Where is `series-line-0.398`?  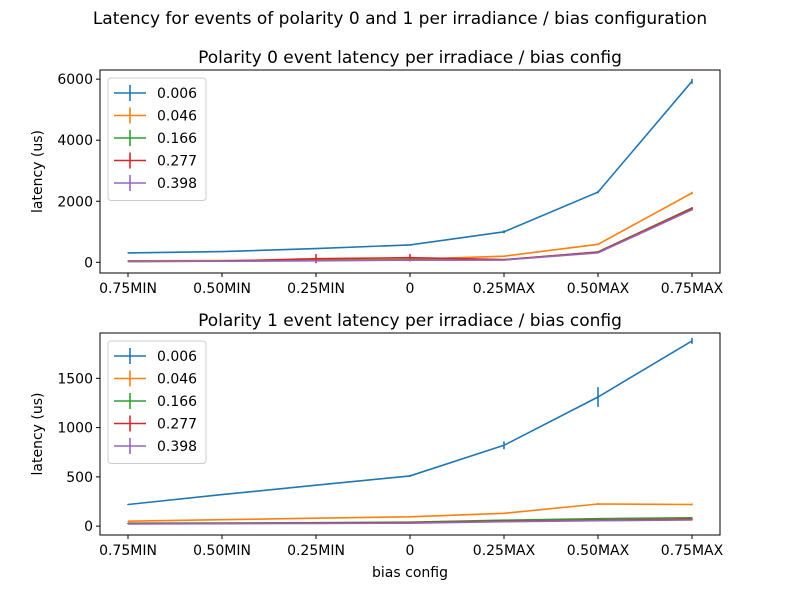 series-line-0.398 is located at coordinates (410, 236).